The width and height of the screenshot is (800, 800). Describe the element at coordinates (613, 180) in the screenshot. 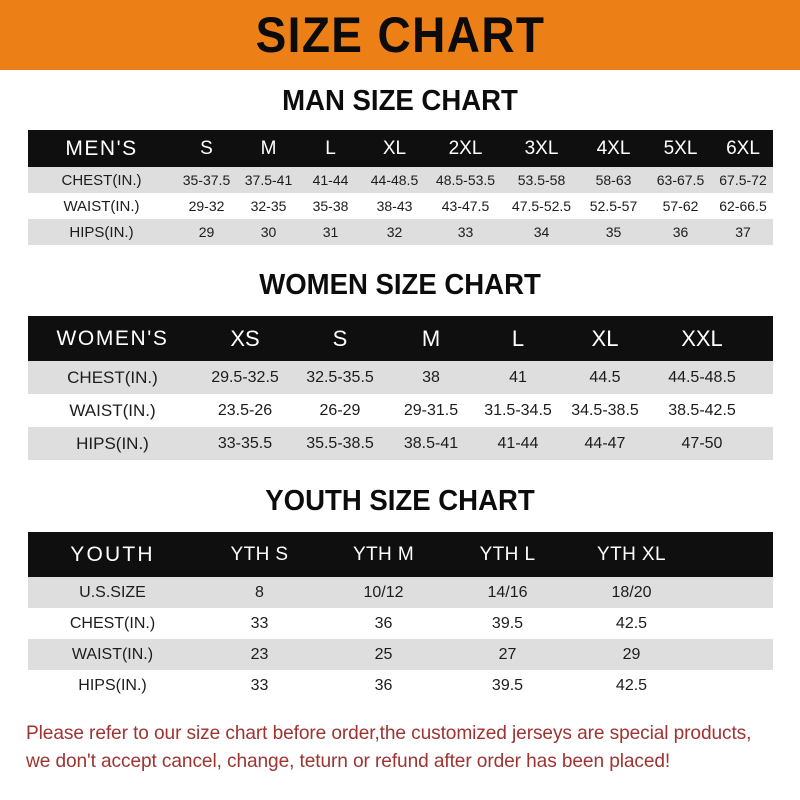

I see `man-chest-4xl: 58-63` at that location.